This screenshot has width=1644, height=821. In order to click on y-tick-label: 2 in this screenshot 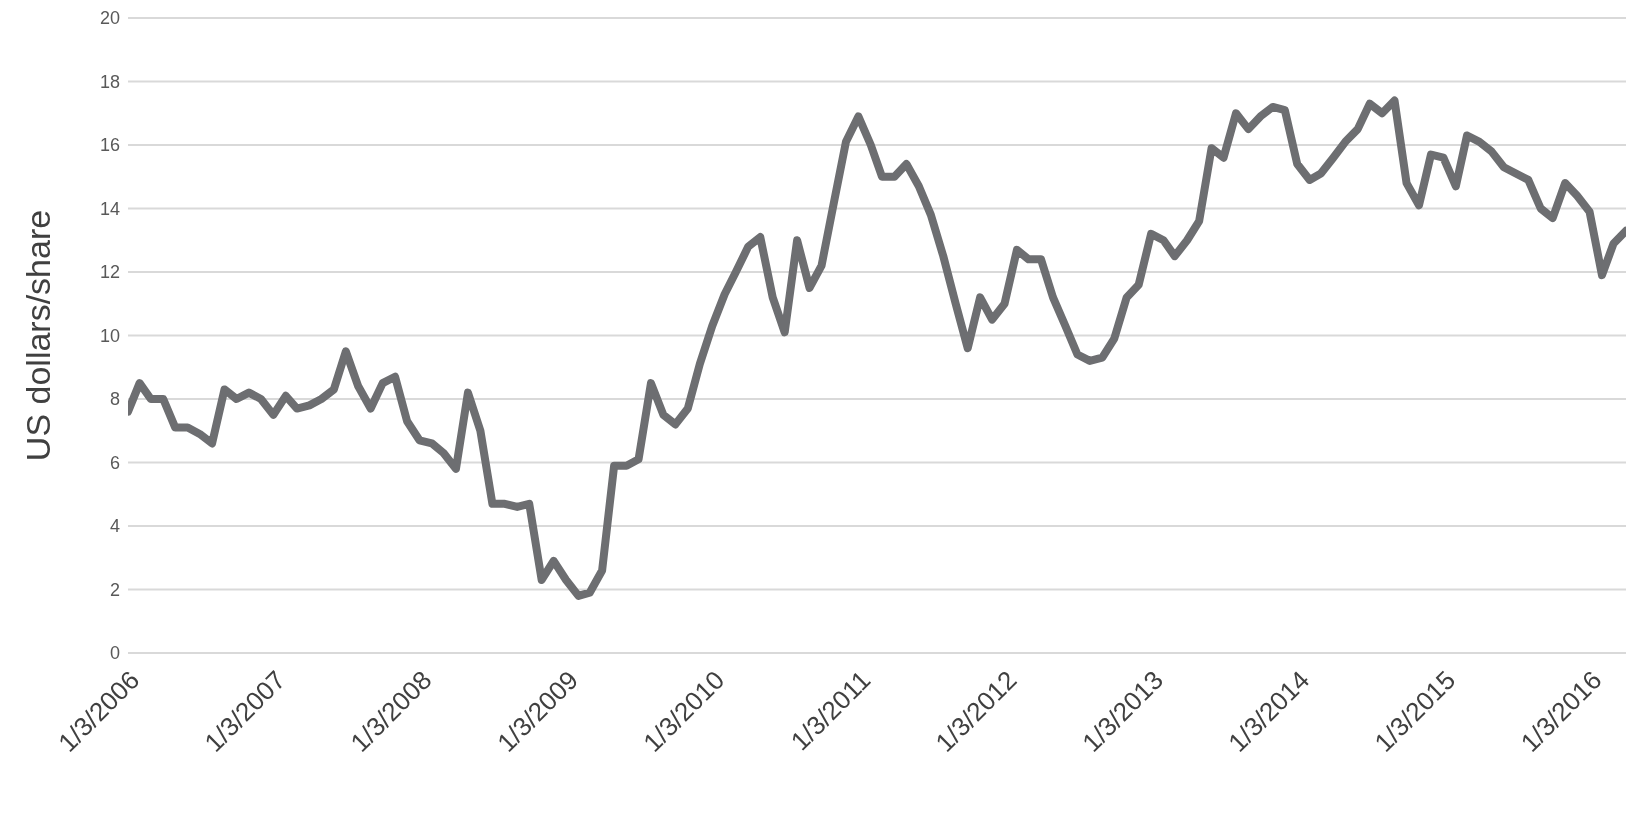, I will do `click(114, 589)`.